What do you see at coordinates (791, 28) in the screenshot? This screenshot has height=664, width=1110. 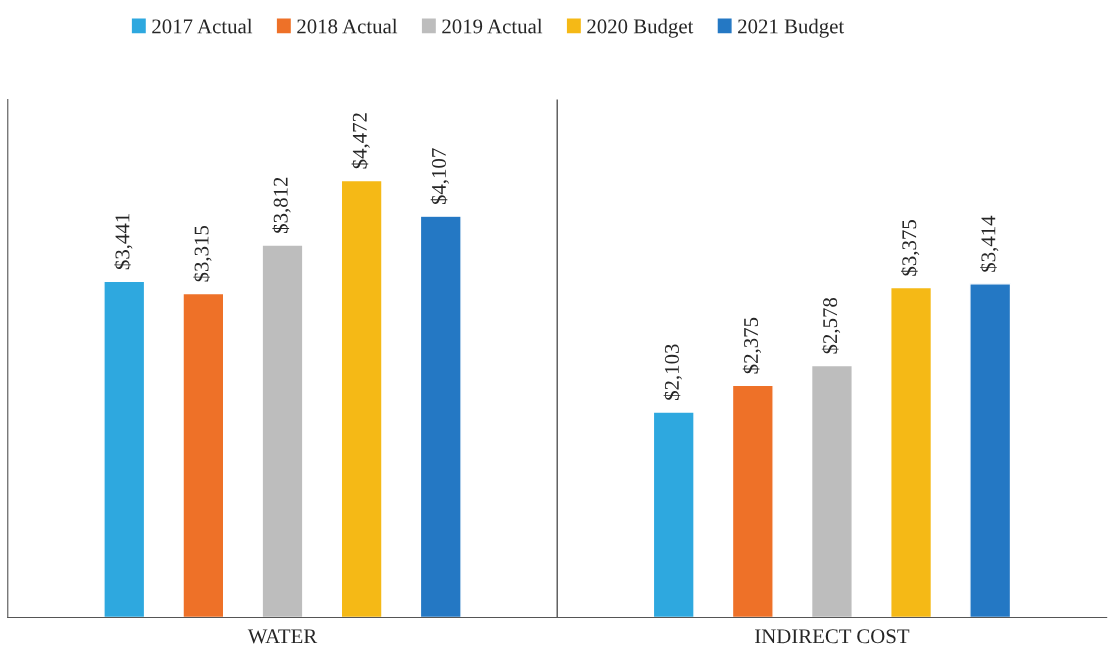 I see `legend-label: 2021 Budget` at bounding box center [791, 28].